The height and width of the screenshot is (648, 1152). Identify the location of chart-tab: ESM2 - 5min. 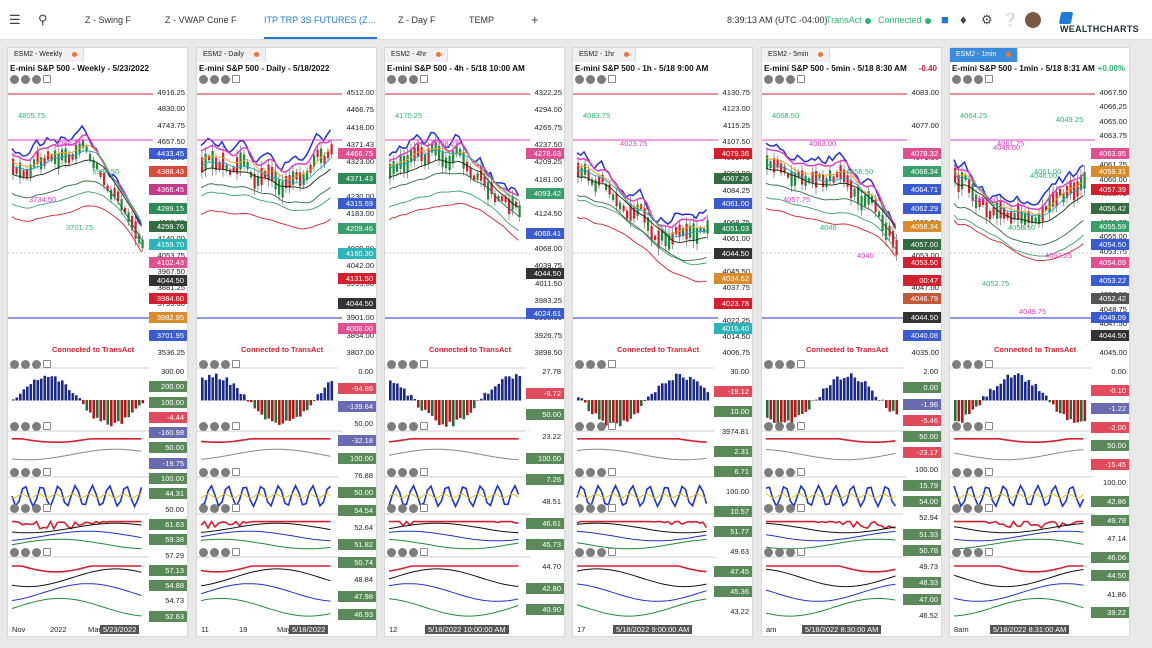
(796, 55).